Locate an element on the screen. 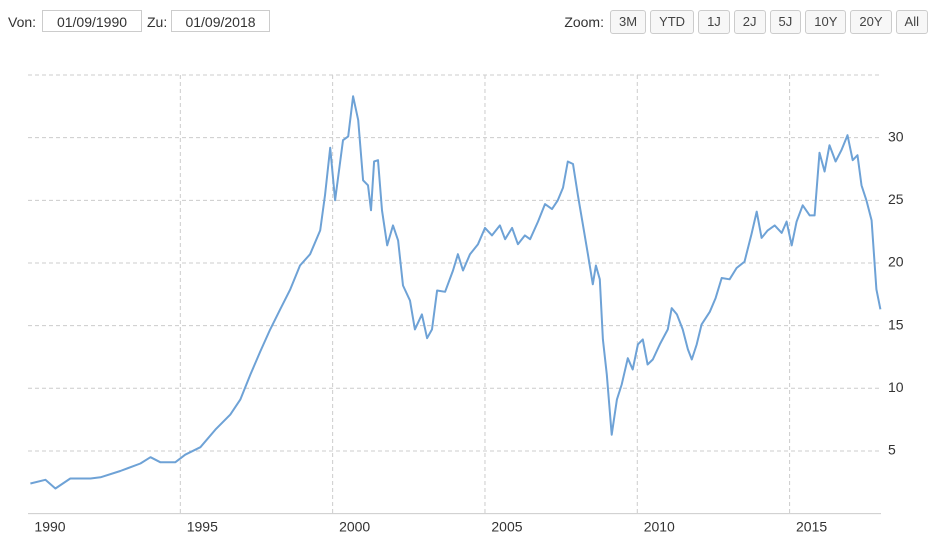 The width and height of the screenshot is (936, 540). y-tick-label: 15 is located at coordinates (896, 324).